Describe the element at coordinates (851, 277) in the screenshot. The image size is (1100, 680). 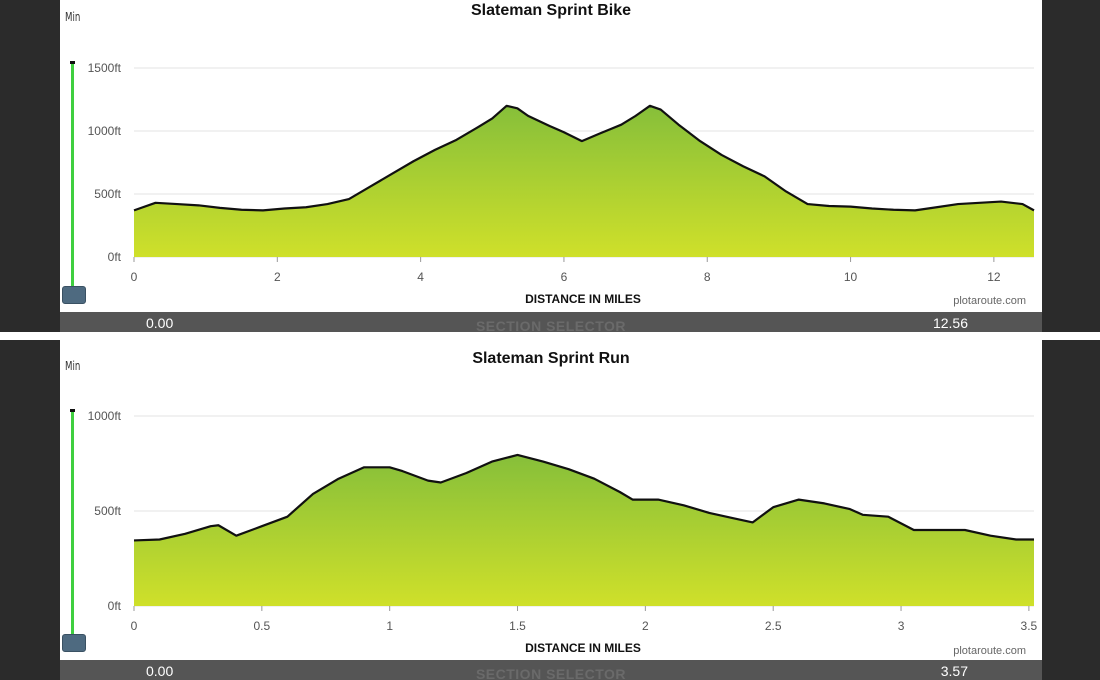
I see `x-tick-label: 10` at that location.